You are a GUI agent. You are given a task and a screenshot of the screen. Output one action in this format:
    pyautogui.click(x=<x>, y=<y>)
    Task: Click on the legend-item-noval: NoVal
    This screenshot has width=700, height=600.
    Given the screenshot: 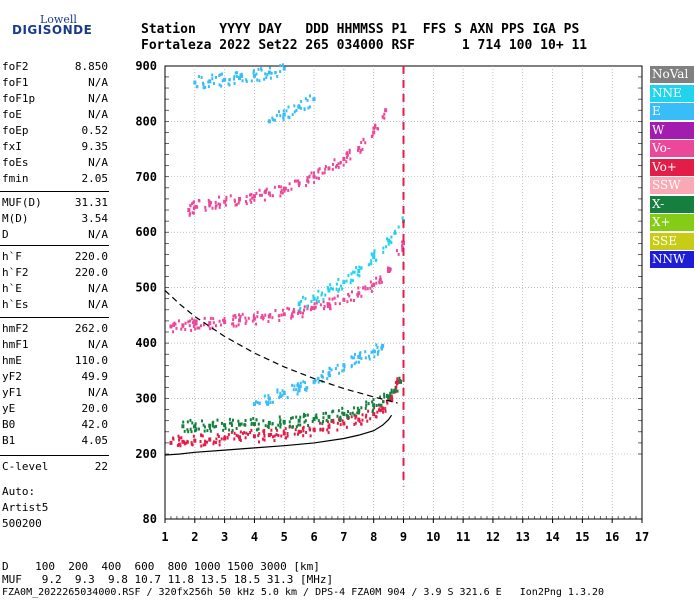 What is the action you would take?
    pyautogui.click(x=672, y=74)
    